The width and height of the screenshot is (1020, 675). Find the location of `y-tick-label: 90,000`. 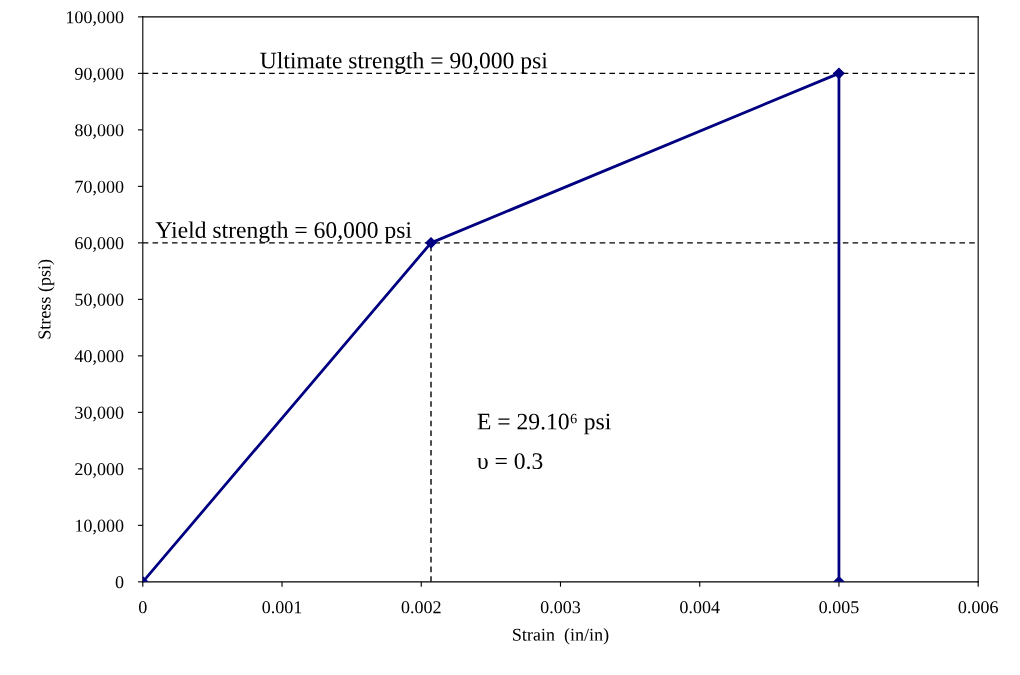

y-tick-label: 90,000 is located at coordinates (99, 75).